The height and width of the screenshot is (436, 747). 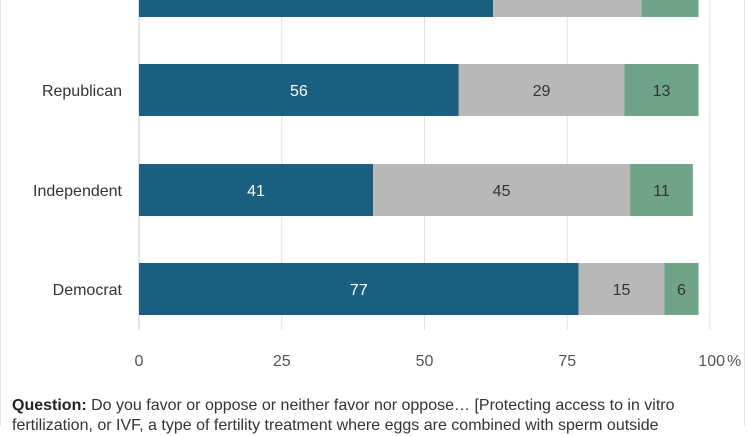 I want to click on category-label-3: Democrat, so click(x=88, y=290).